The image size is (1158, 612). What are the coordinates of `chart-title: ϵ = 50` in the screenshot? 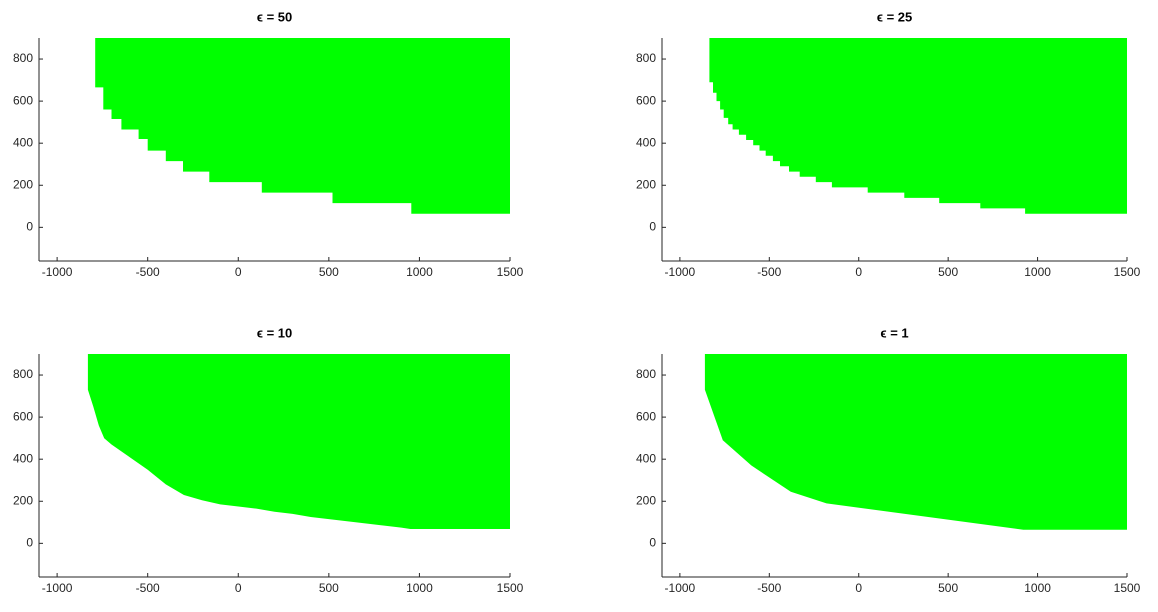 It's located at (275, 16).